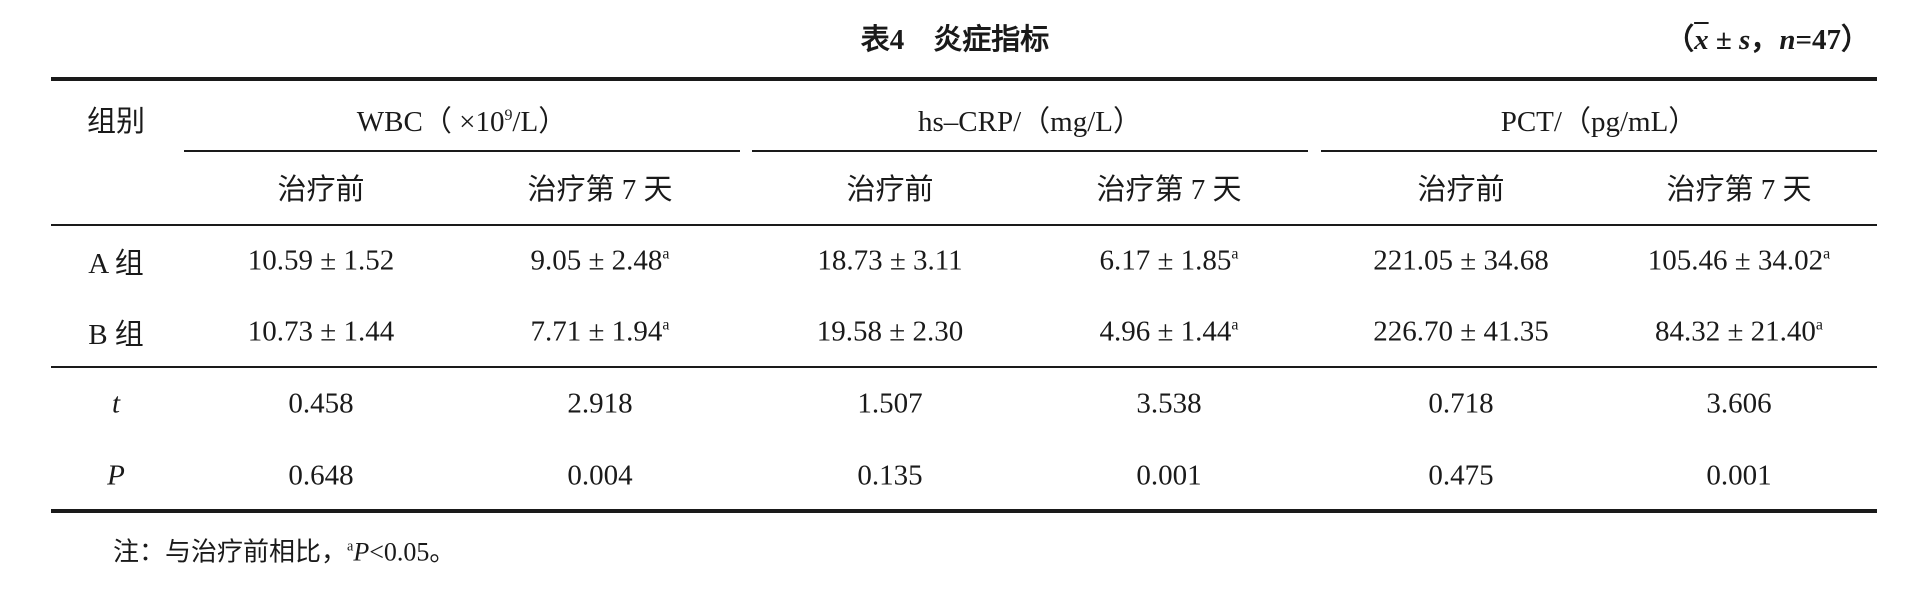 This screenshot has height=603, width=1920. I want to click on cell: 0.458, so click(320, 404).